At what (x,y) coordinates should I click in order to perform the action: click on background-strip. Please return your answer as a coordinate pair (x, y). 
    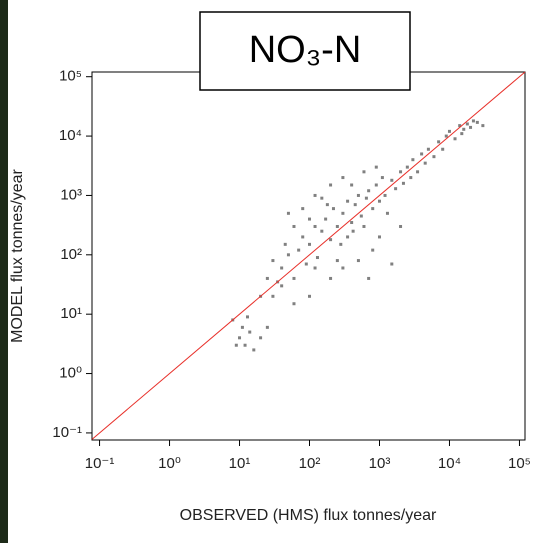
    Looking at the image, I should click on (4, 271).